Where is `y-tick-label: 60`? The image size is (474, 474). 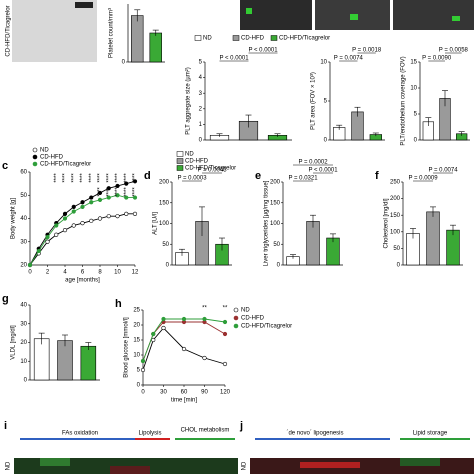
y-tick-label: 60 is located at coordinates (23, 173).